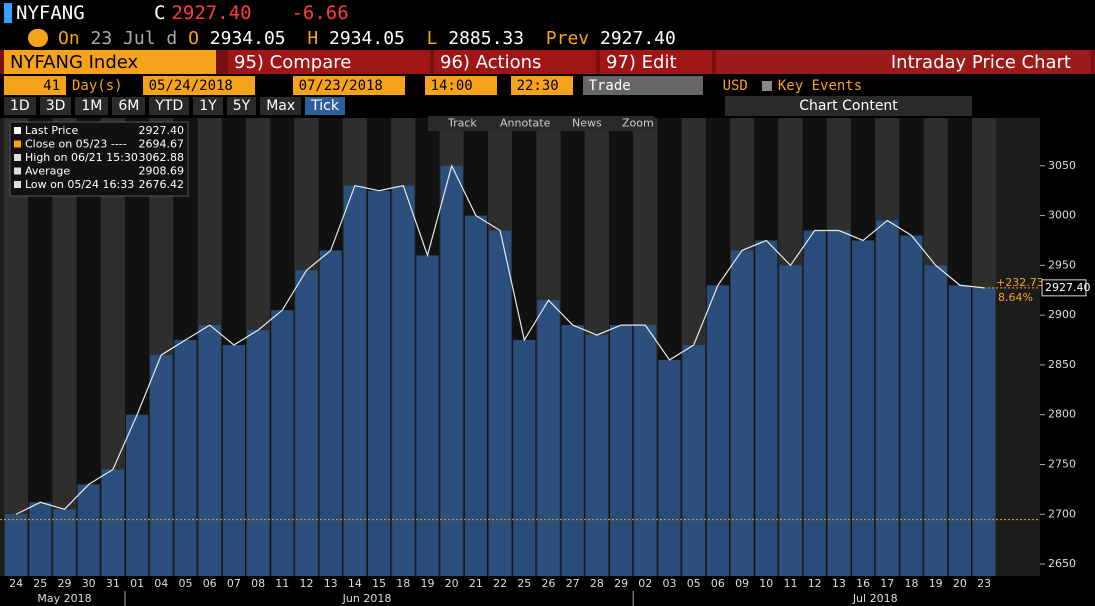 The image size is (1095, 606). What do you see at coordinates (549, 583) in the screenshot?
I see `x-tick-label: 26` at bounding box center [549, 583].